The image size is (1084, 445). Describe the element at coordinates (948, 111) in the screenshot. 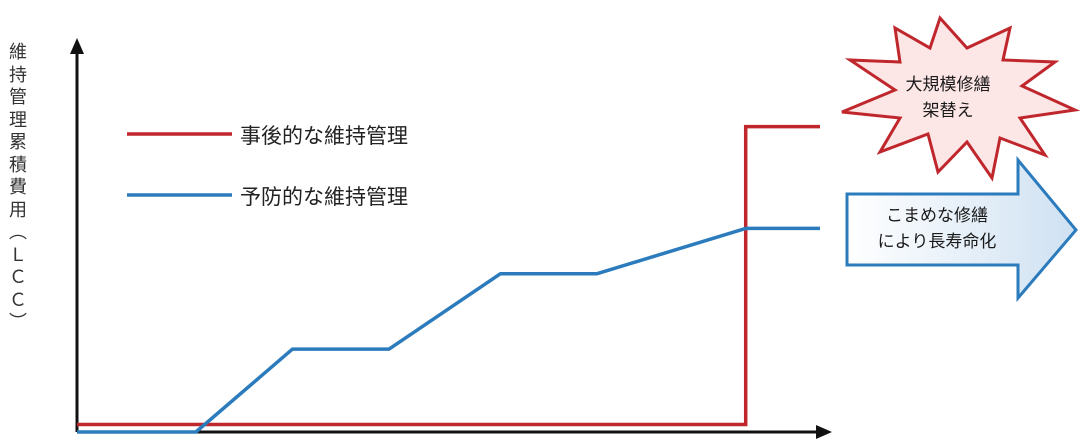

I see `burst-callout-line2: 架替え` at that location.